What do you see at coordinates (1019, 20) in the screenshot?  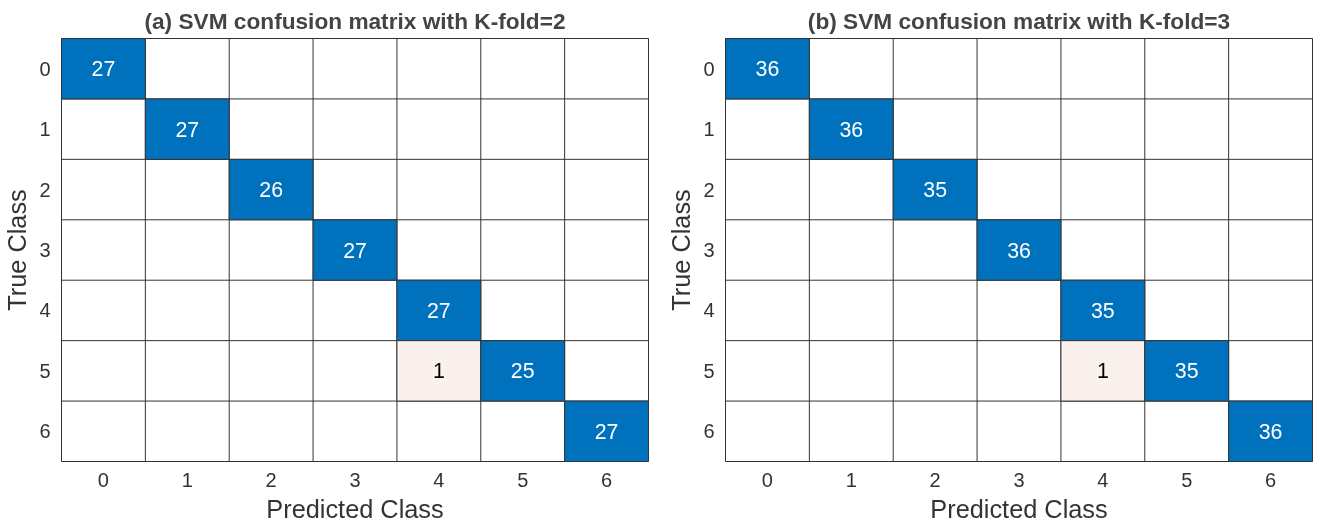 I see `chart-title: (b) SVM confusion matrix with K-fold=3` at bounding box center [1019, 20].